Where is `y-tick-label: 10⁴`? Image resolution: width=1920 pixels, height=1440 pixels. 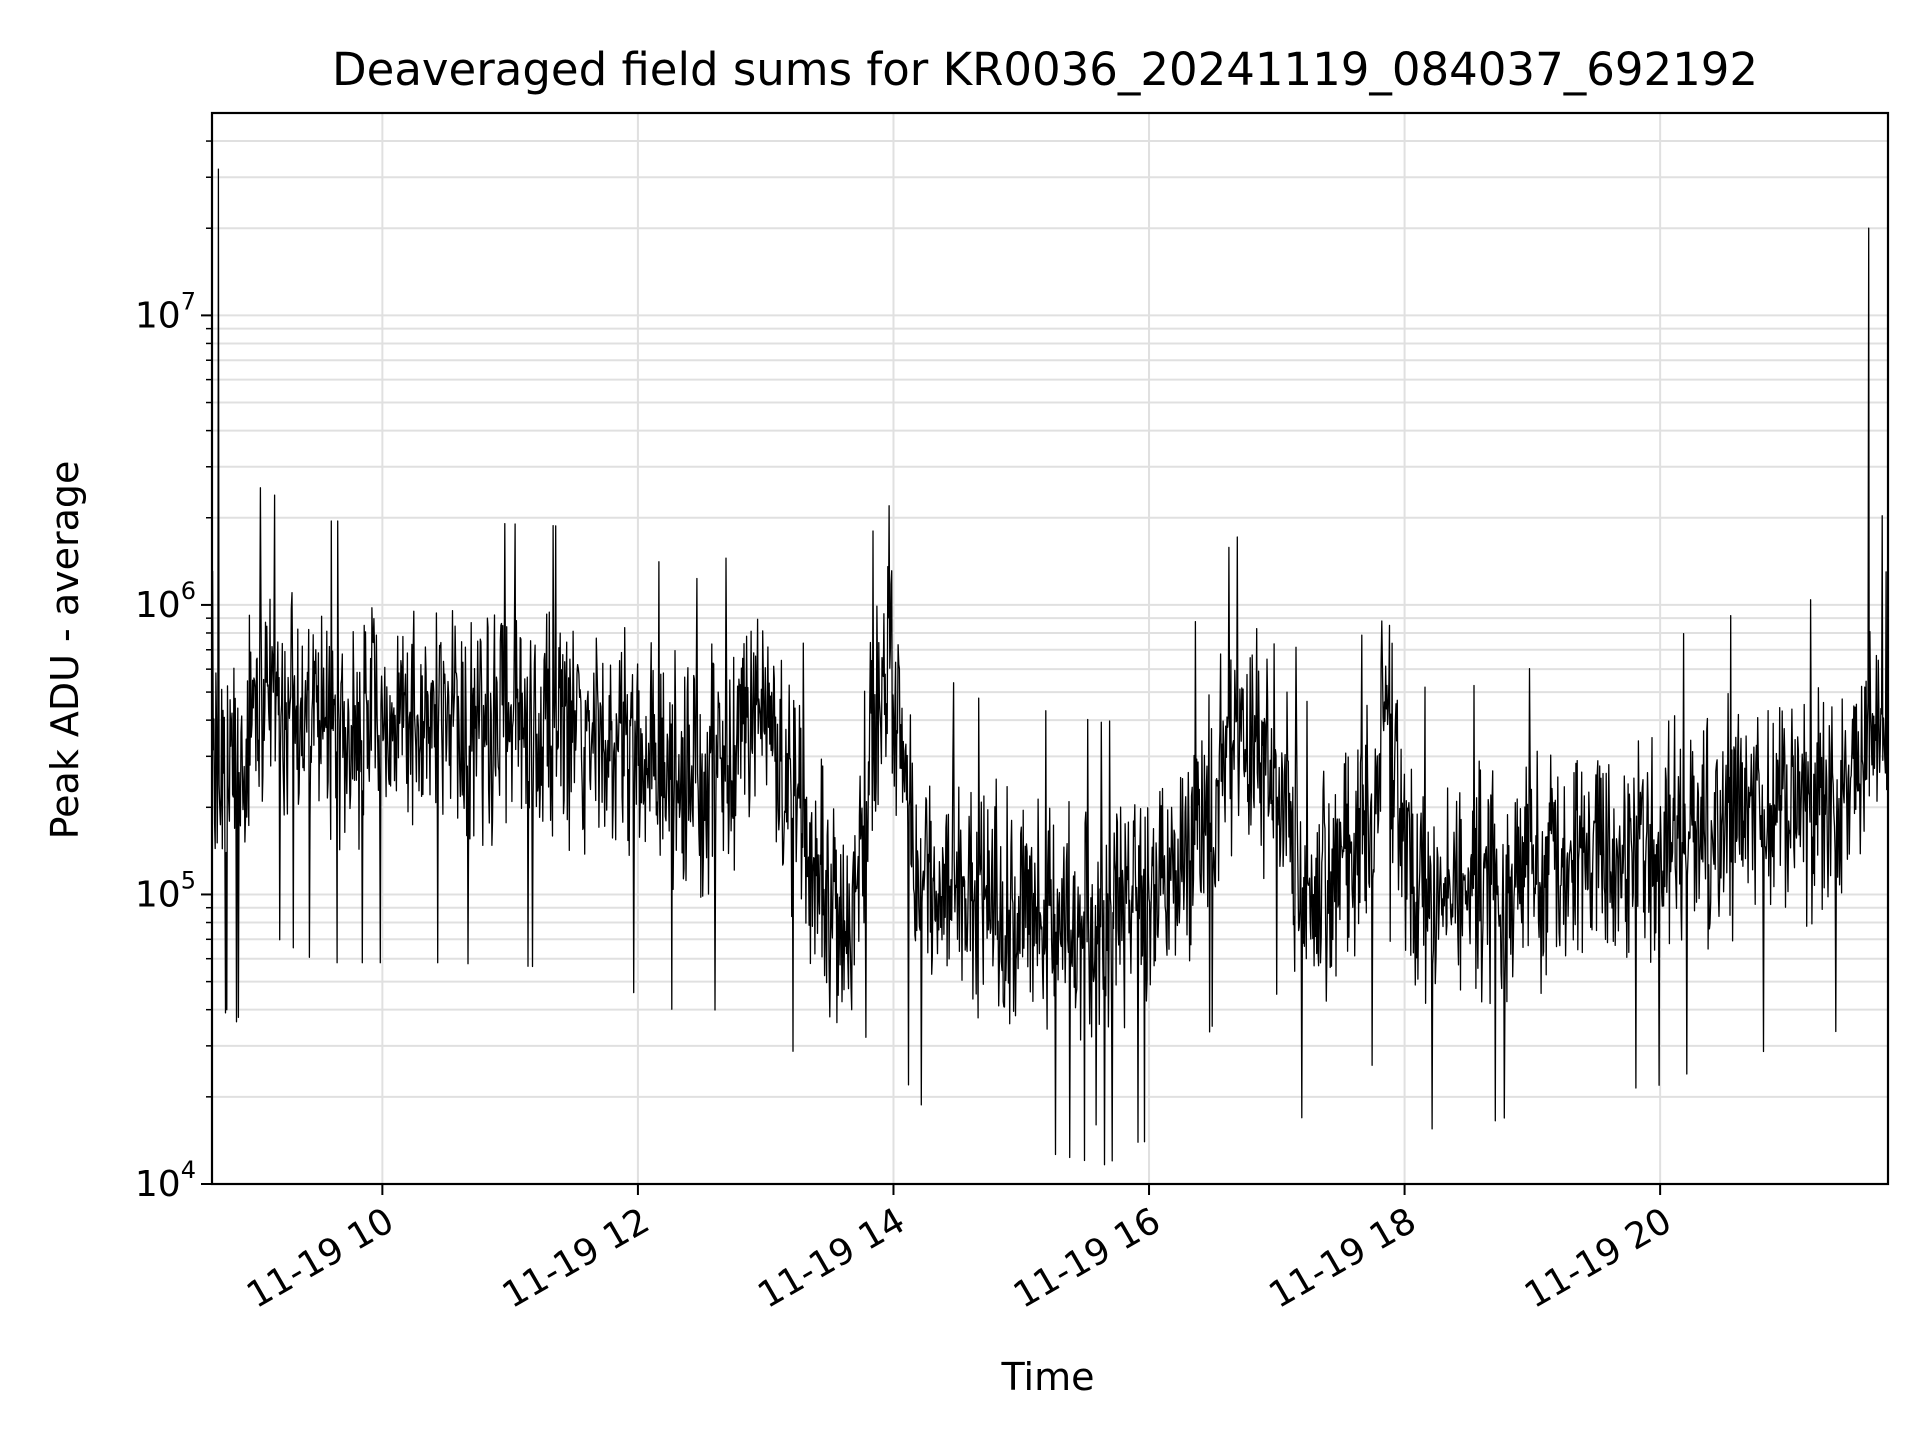 y-tick-label: 10⁴ is located at coordinates (165, 1180).